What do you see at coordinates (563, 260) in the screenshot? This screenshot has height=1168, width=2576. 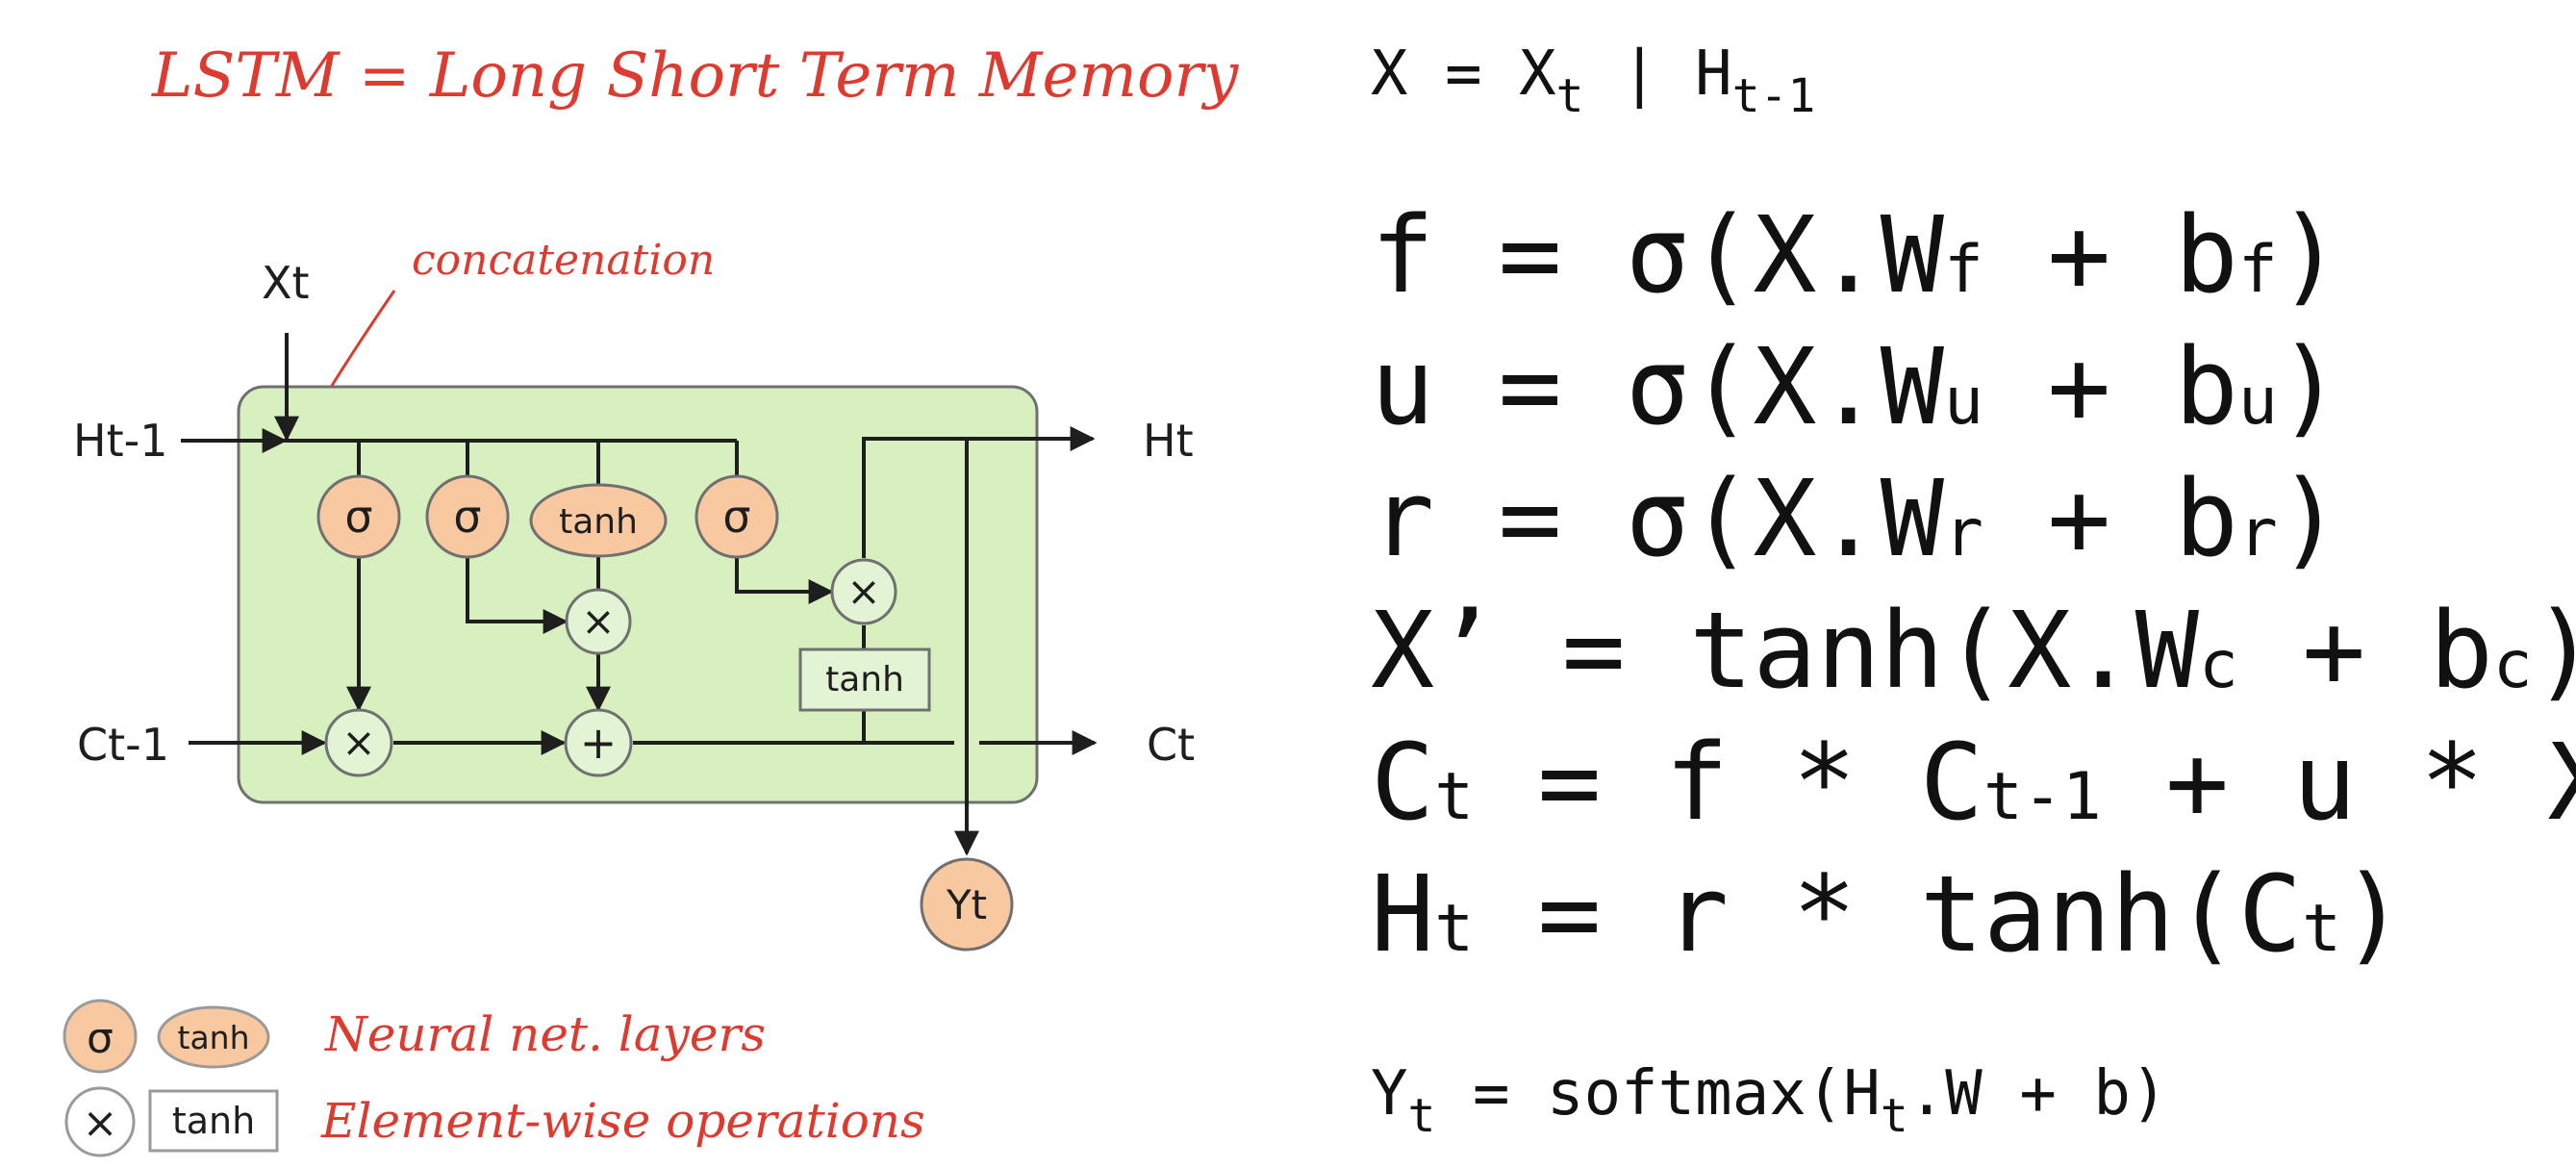 I see `concatenation-annotation: concatenation` at bounding box center [563, 260].